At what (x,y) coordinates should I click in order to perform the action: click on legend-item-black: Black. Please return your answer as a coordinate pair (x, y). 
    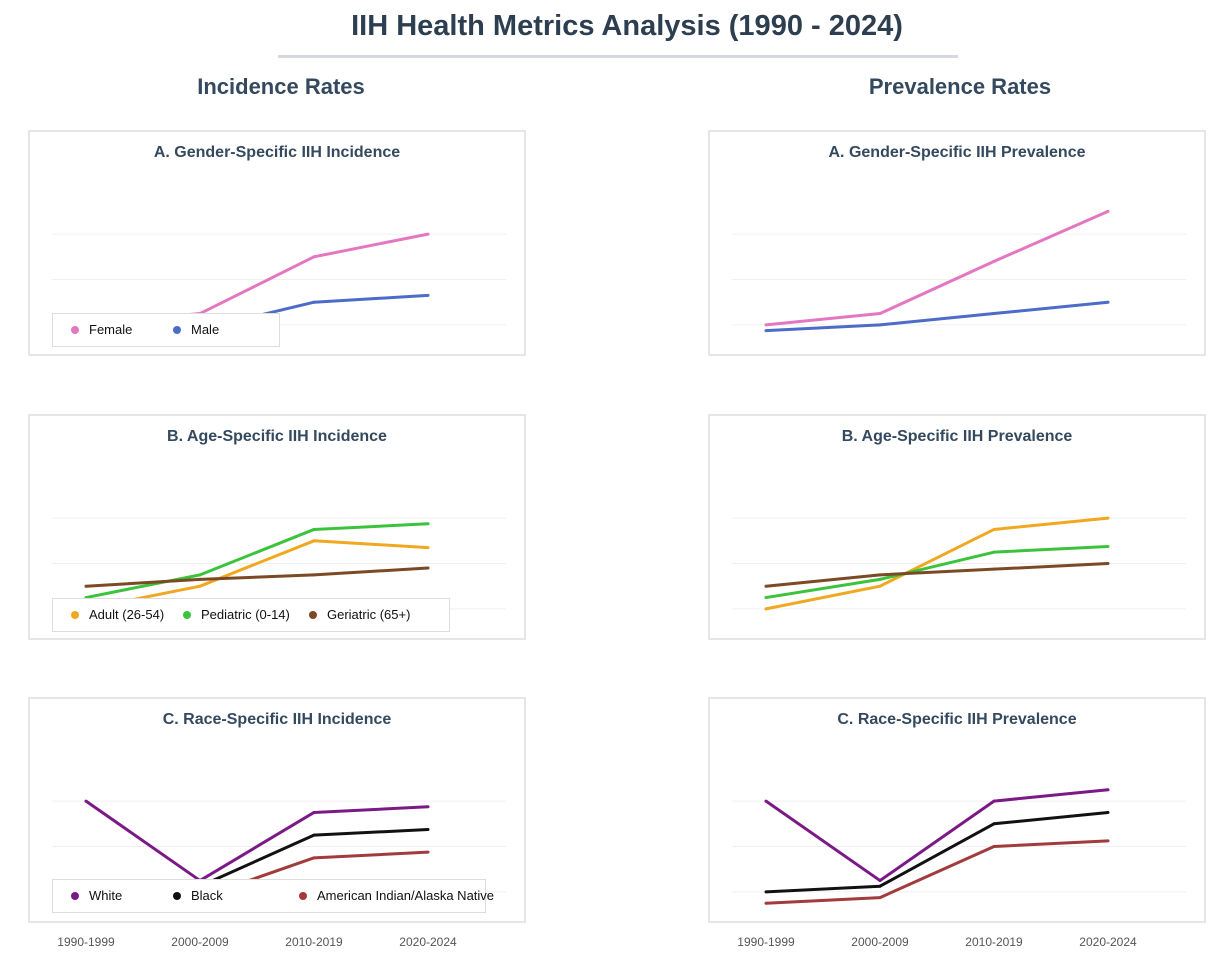
    Looking at the image, I should click on (198, 896).